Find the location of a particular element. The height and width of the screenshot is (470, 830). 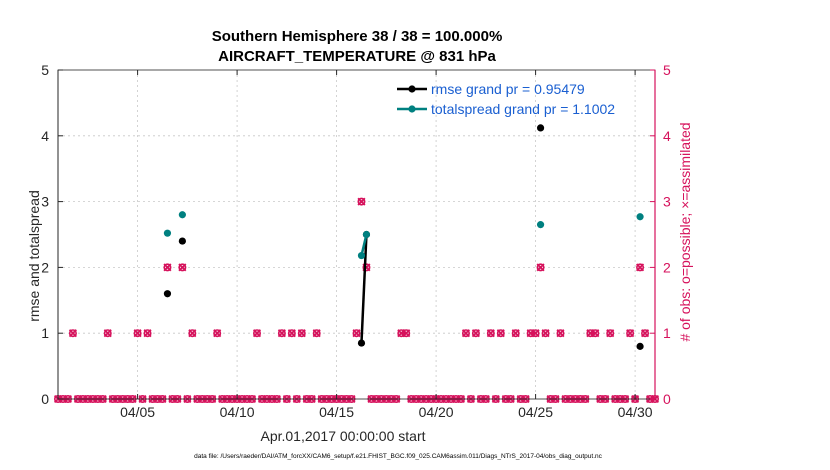

y2-tick-label-0: 0 is located at coordinates (667, 399).